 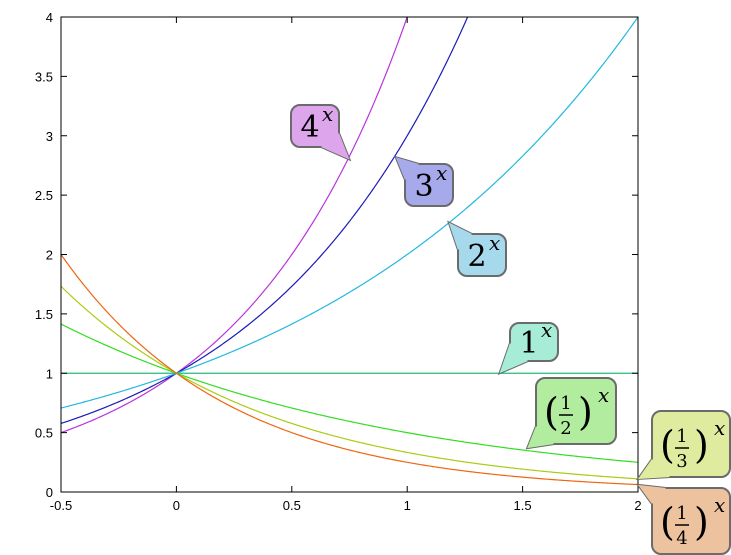 What do you see at coordinates (637, 505) in the screenshot?
I see `x-tick-label: 2` at bounding box center [637, 505].